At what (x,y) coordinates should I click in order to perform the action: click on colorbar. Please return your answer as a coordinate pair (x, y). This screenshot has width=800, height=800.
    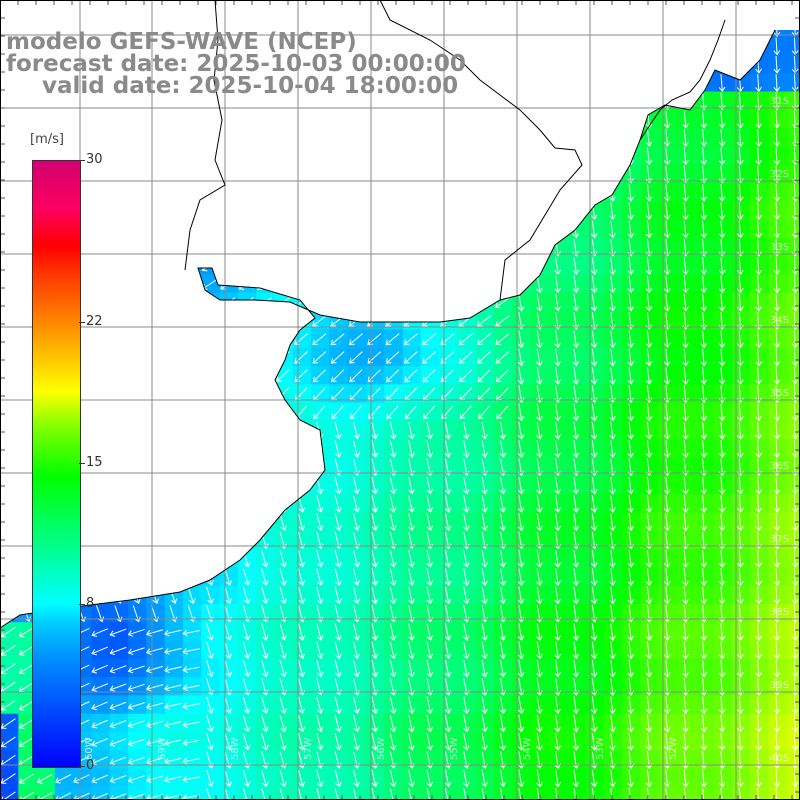
    Looking at the image, I should click on (56, 464).